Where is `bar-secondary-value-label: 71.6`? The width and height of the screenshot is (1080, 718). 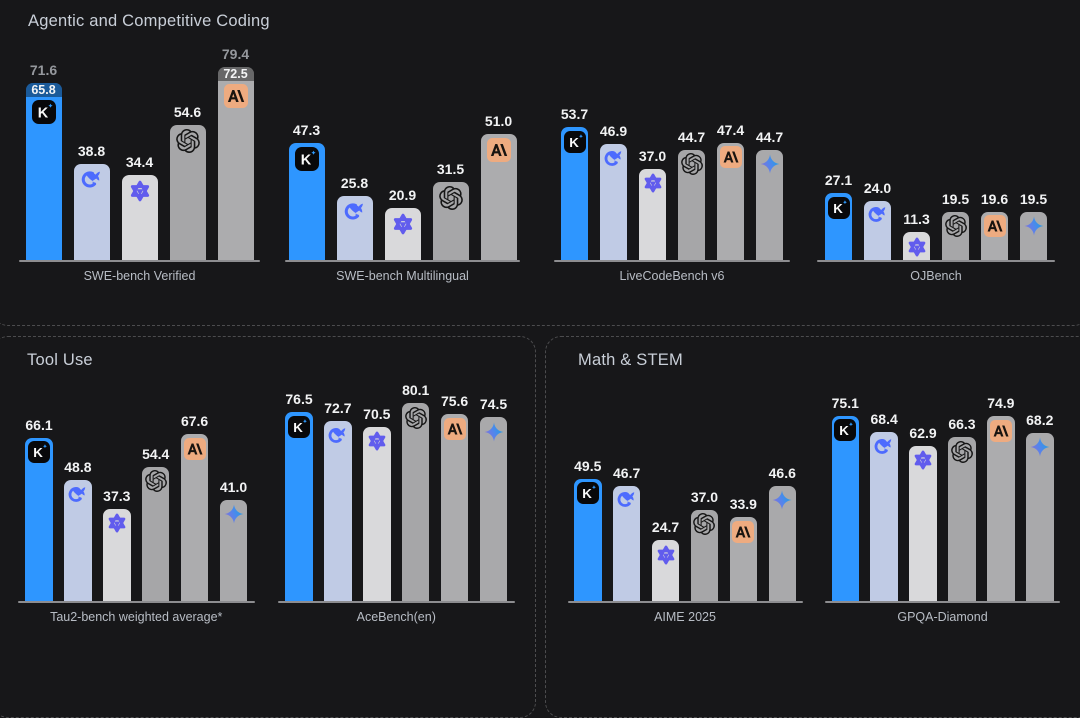
bar-secondary-value-label: 71.6 is located at coordinates (43, 70).